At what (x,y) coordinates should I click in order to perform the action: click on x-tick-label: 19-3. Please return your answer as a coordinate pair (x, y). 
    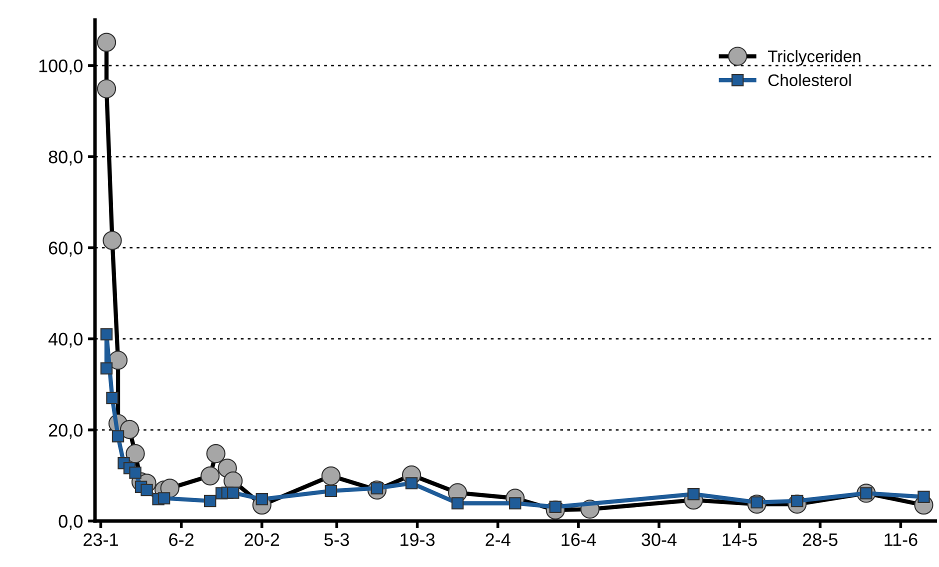
    Looking at the image, I should click on (417, 539).